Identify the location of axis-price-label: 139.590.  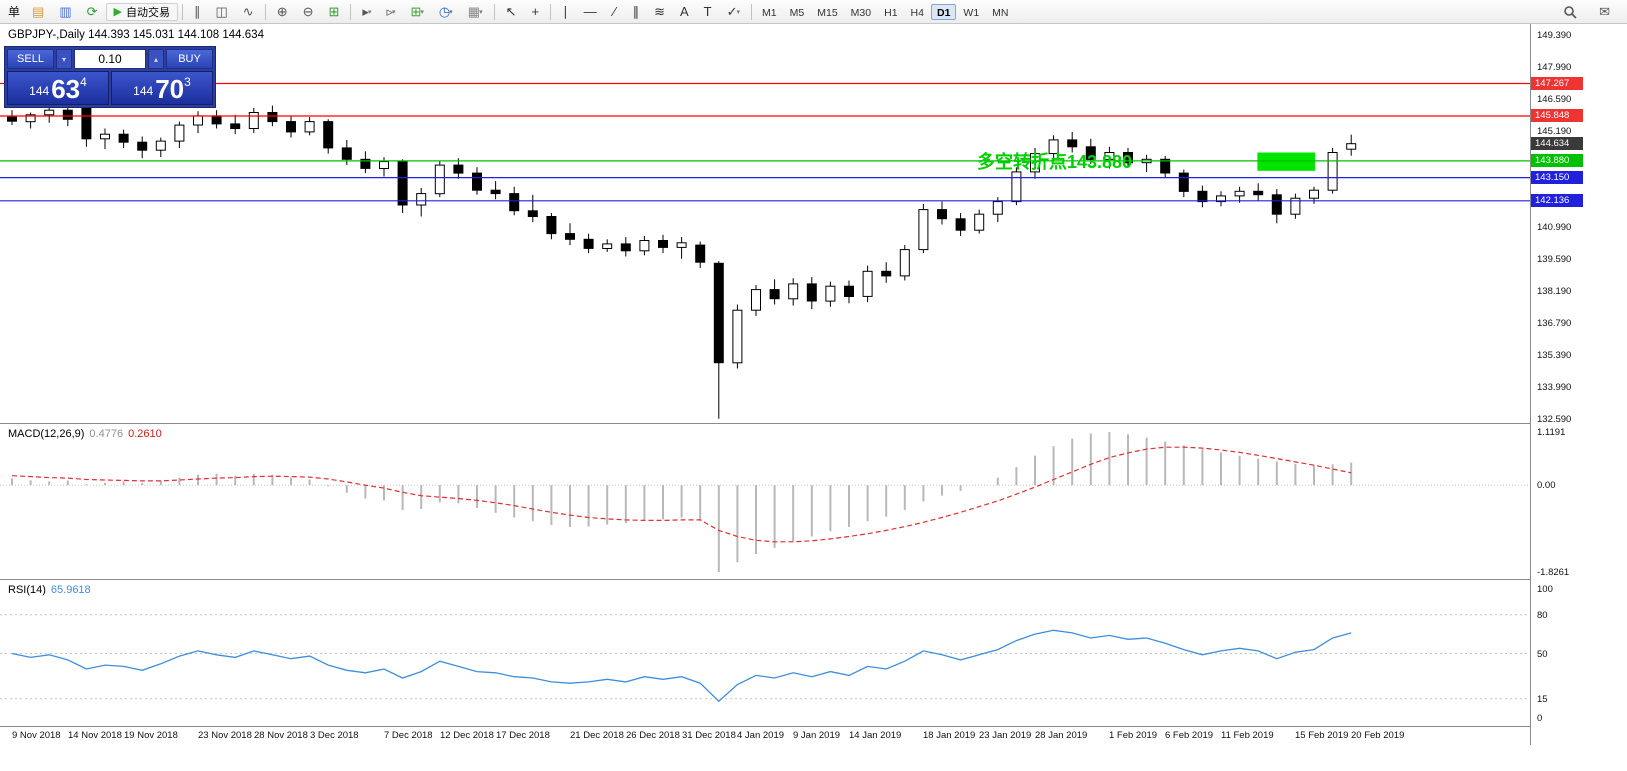
(1554, 259).